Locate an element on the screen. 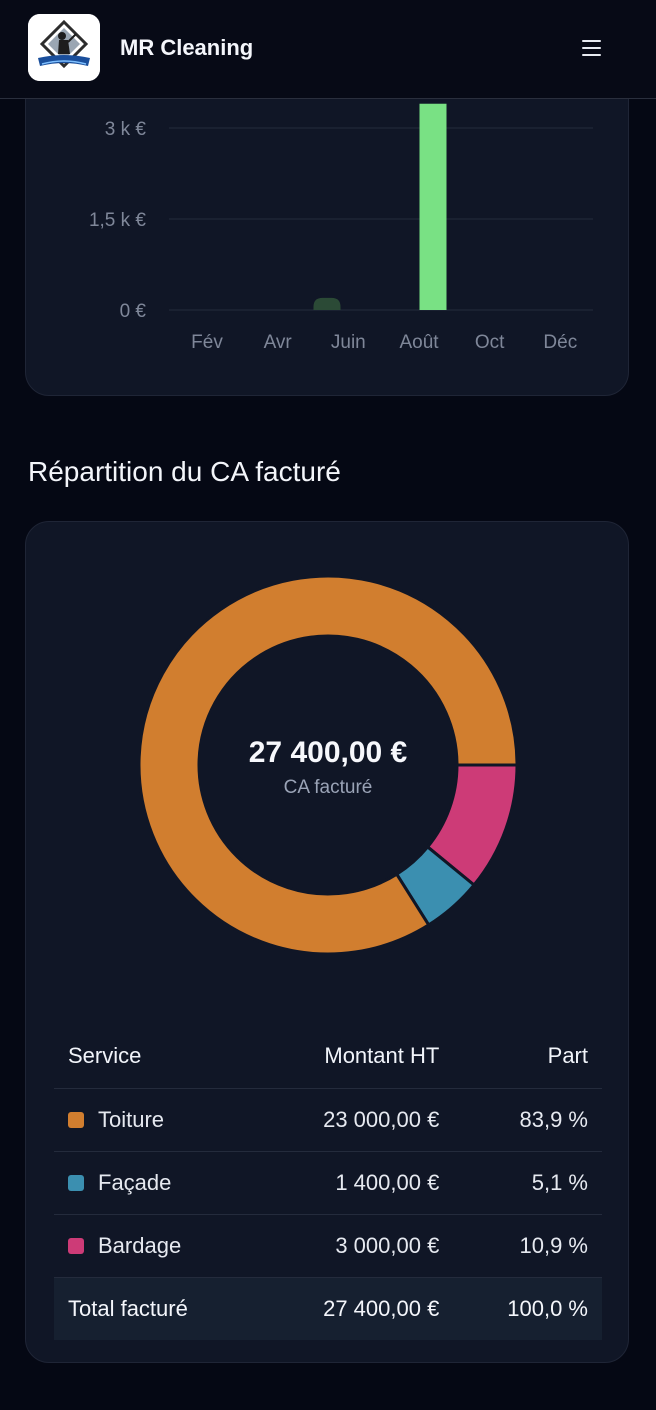  hamburger-menu-icon is located at coordinates (591, 48).